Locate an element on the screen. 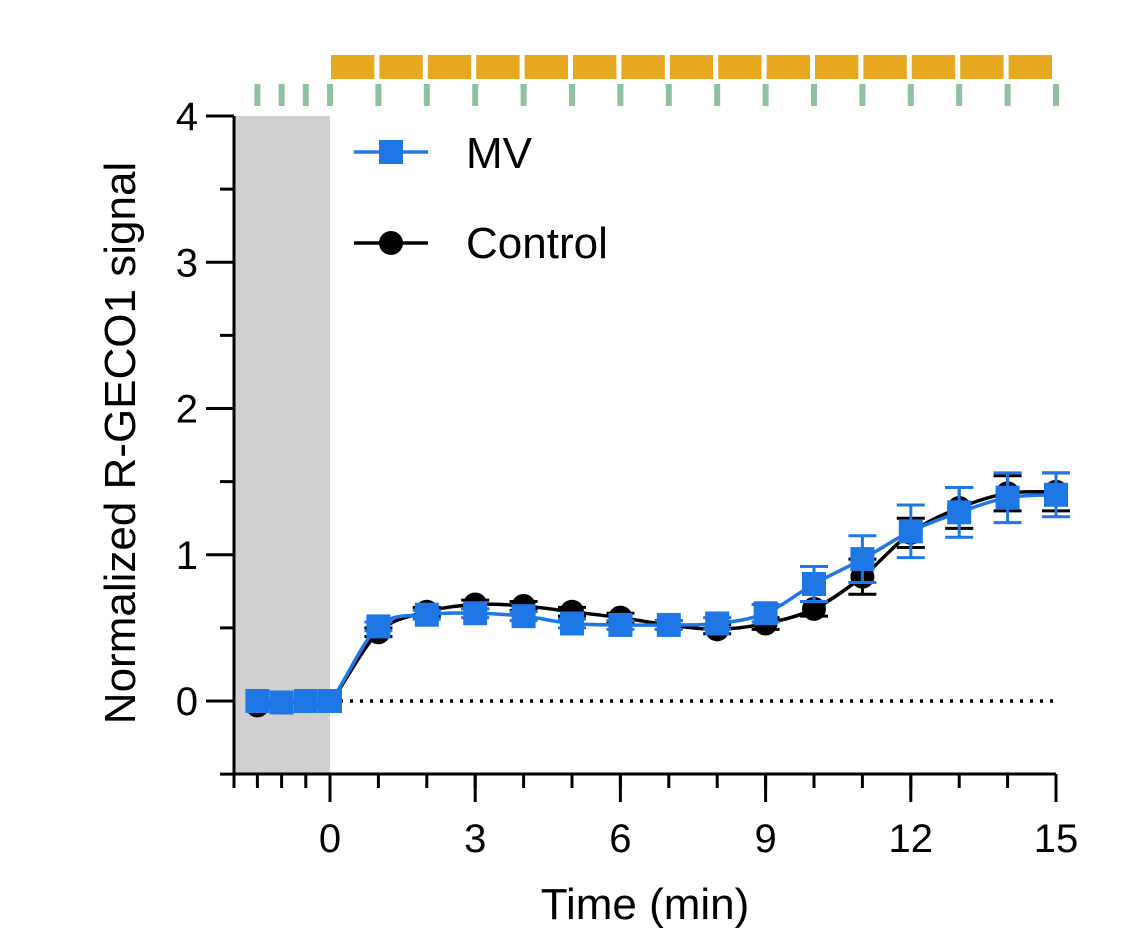 The image size is (1144, 929). x-tick-label: 6 is located at coordinates (620, 839).